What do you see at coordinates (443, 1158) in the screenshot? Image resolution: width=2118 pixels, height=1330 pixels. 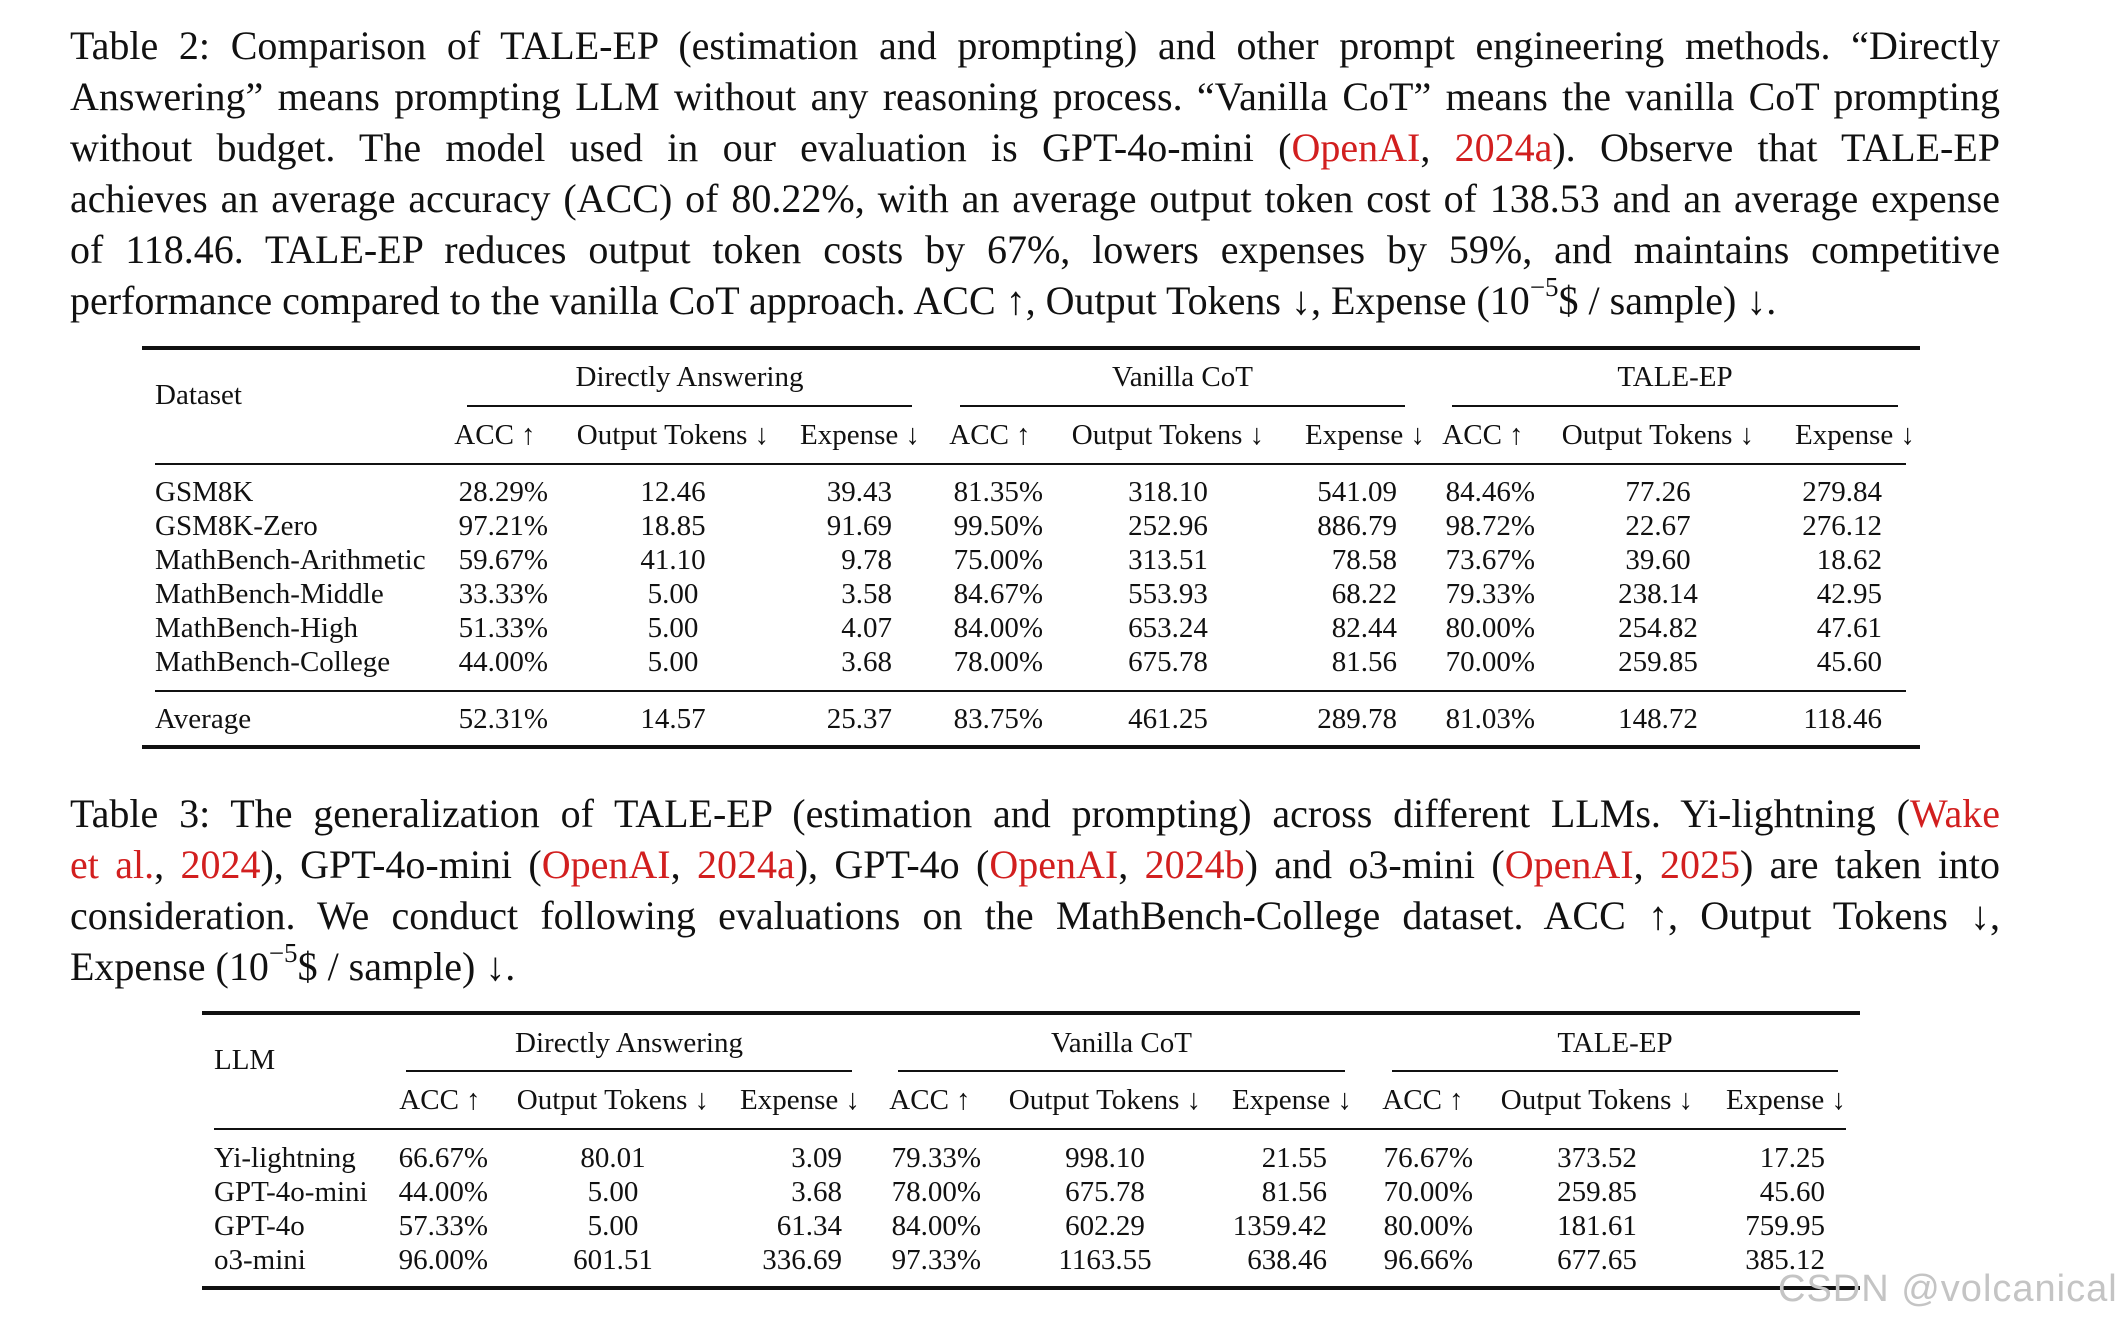 I see `table-cell: 66.67%` at bounding box center [443, 1158].